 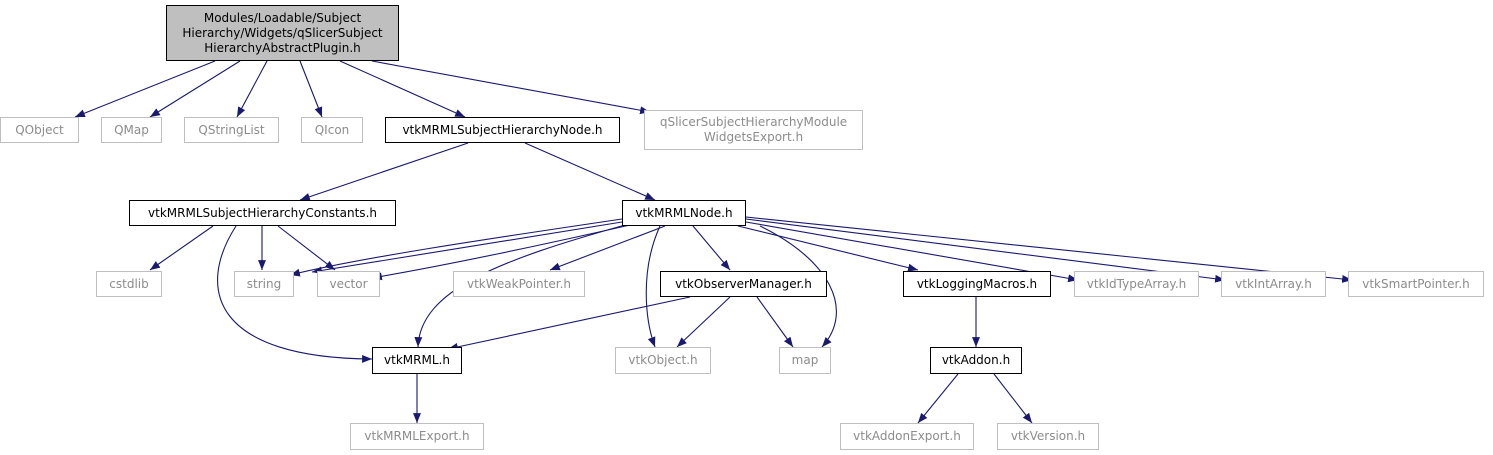 I want to click on edge-mrmlnode-vector, so click(x=467, y=248).